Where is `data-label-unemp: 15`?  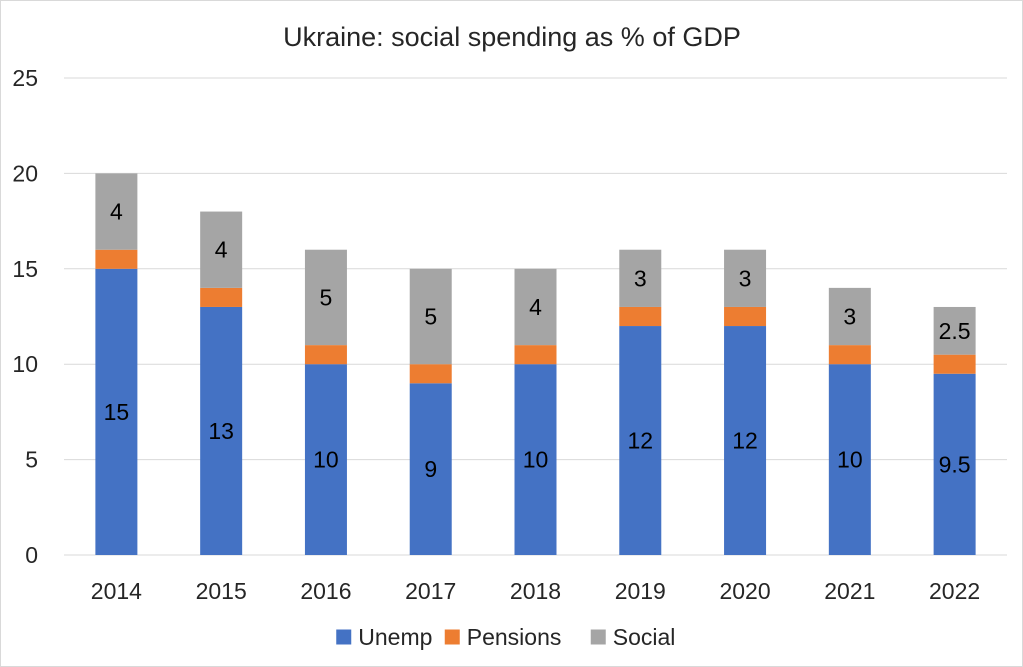
data-label-unemp: 15 is located at coordinates (117, 412).